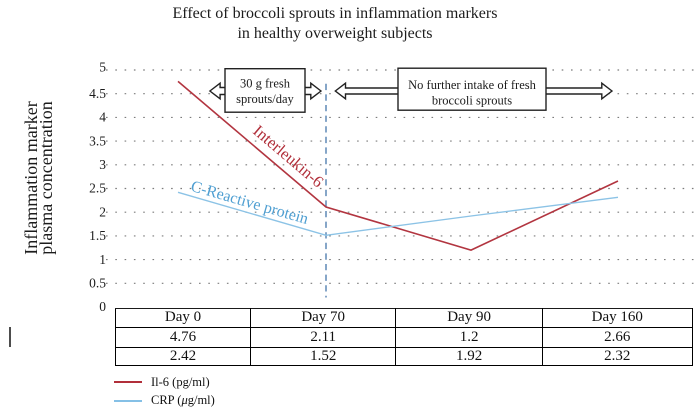 The height and width of the screenshot is (417, 700). What do you see at coordinates (102, 117) in the screenshot?
I see `svg-text: 4` at bounding box center [102, 117].